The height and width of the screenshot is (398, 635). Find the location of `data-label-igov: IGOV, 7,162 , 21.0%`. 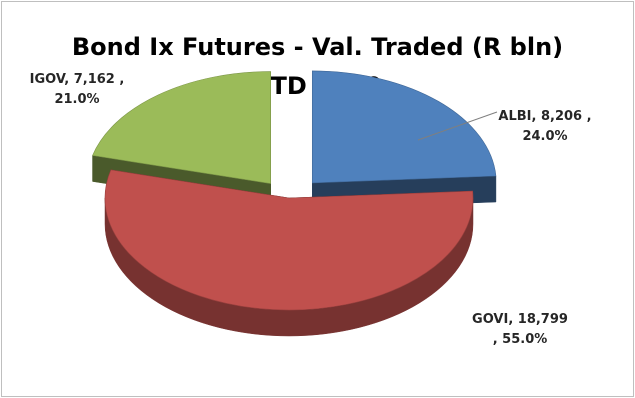

data-label-igov: IGOV, 7,162 , 21.0% is located at coordinates (77, 89).